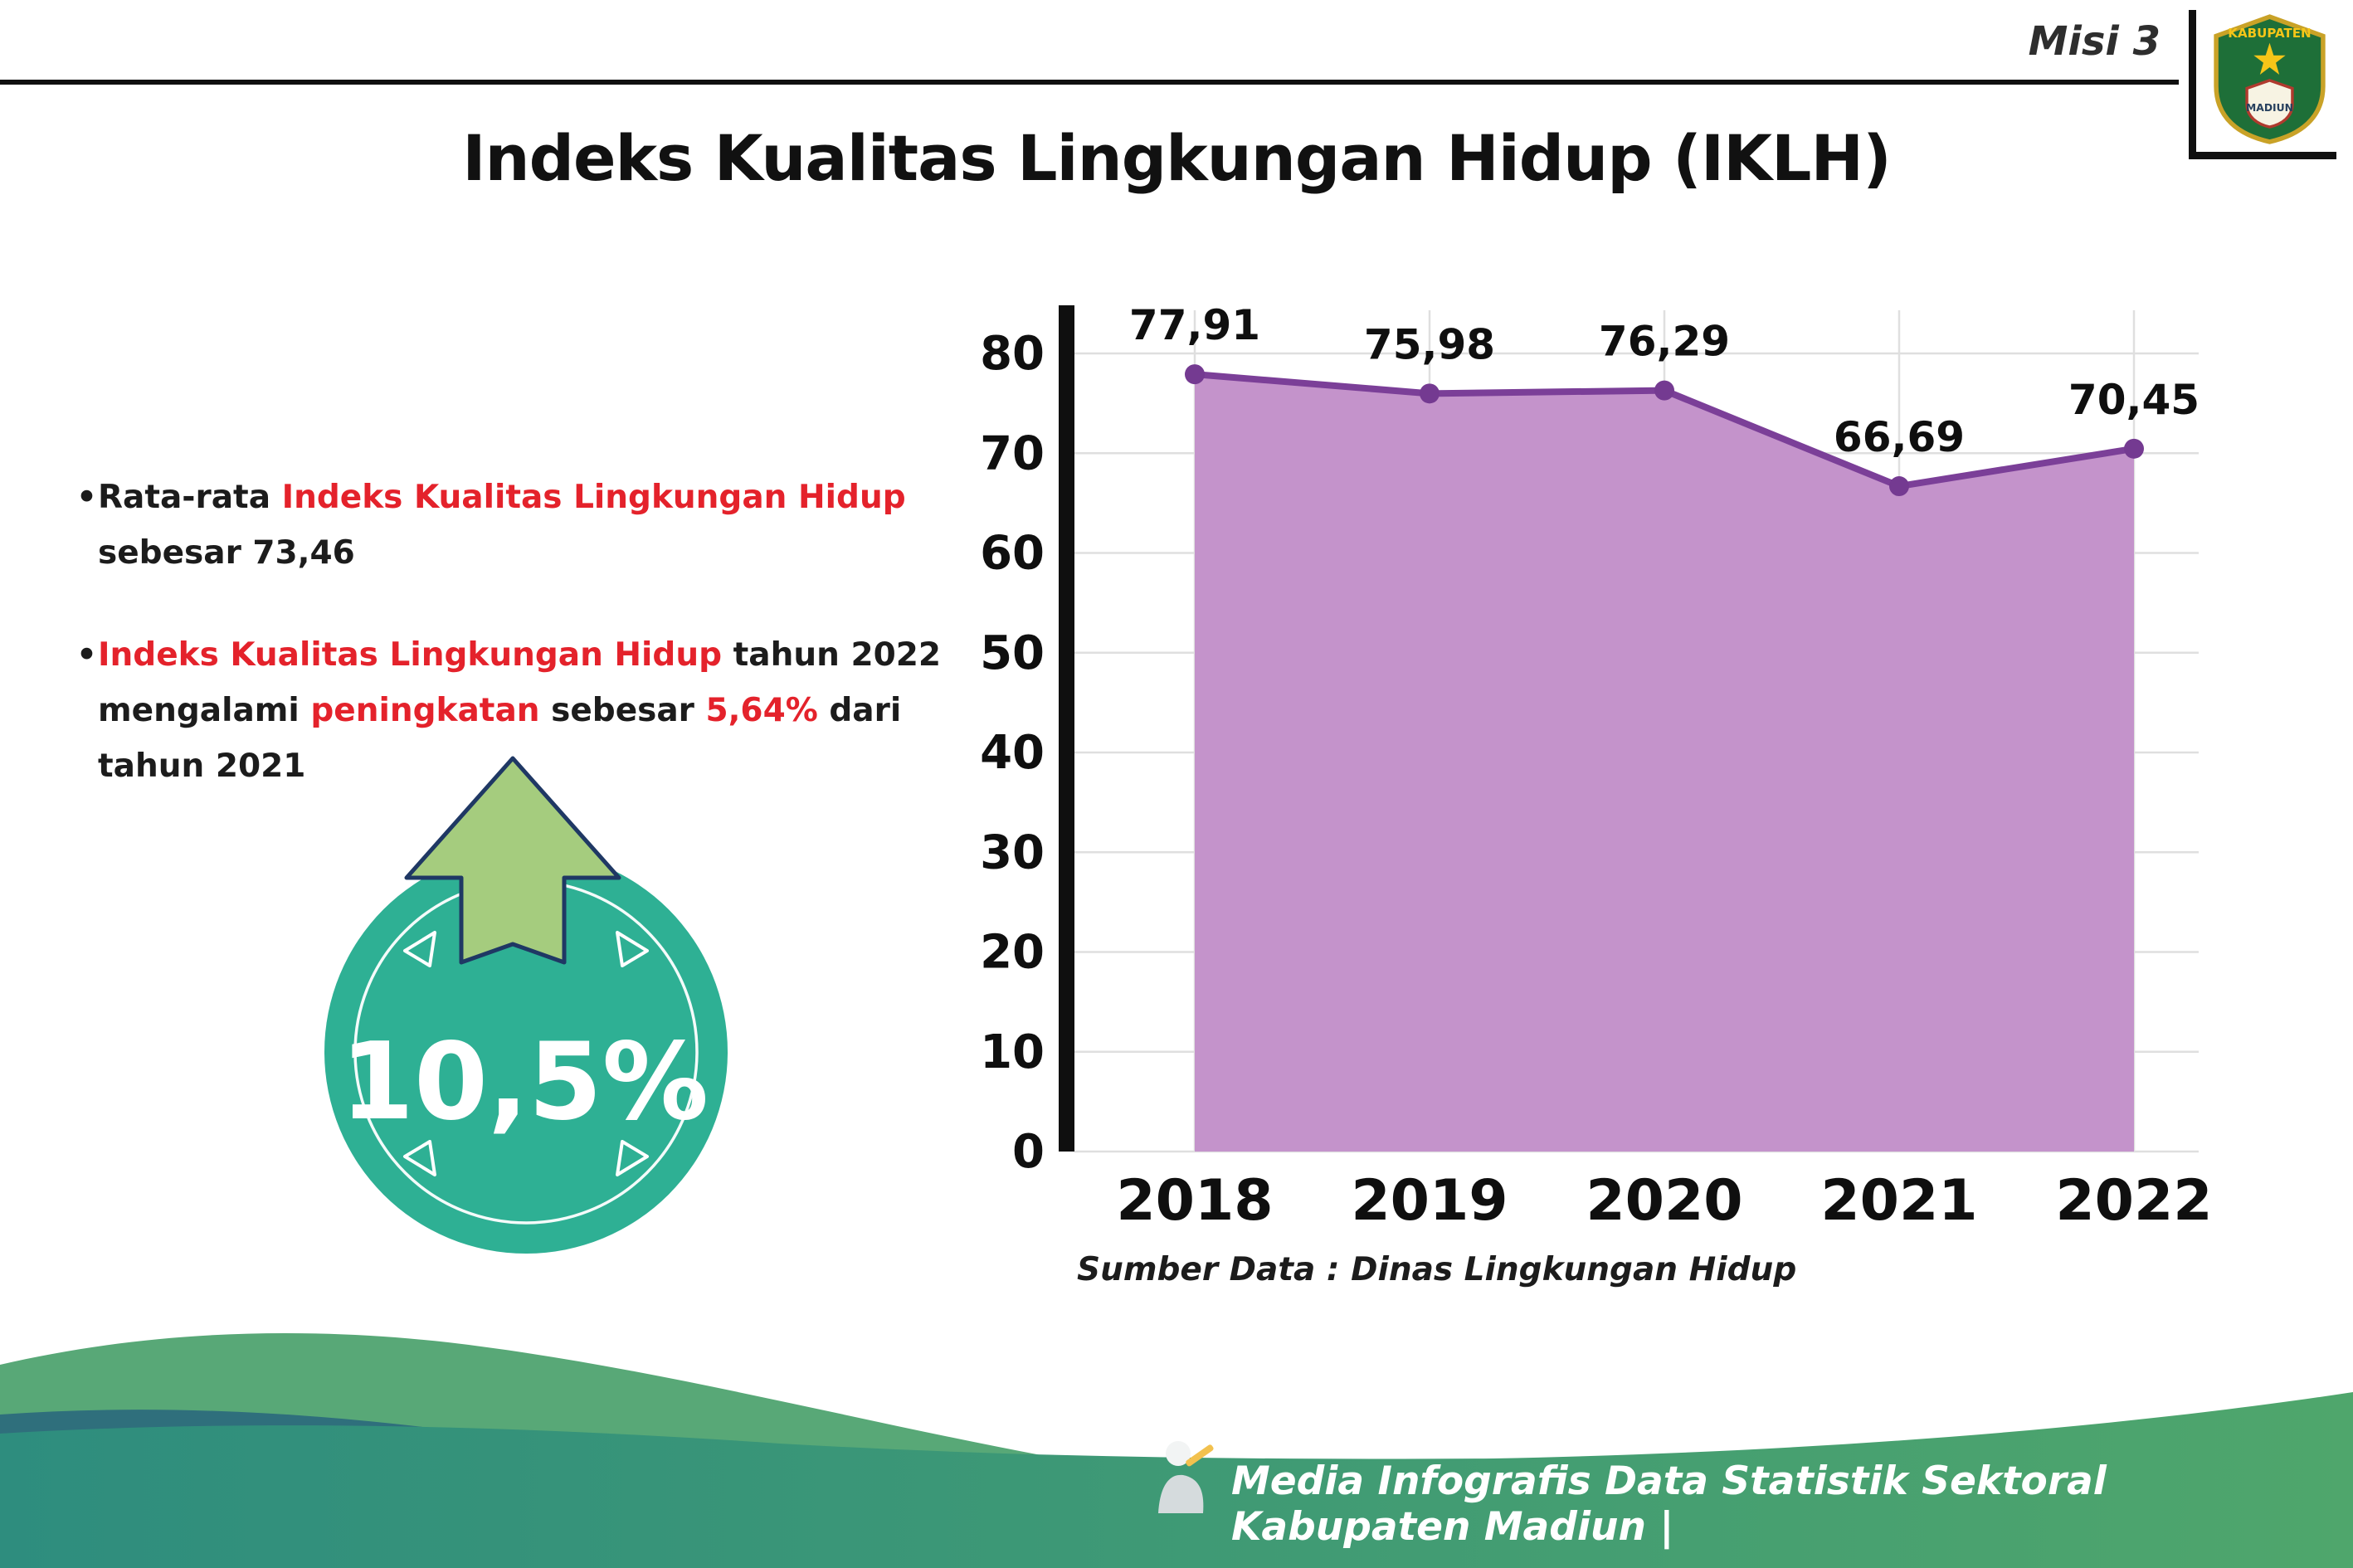  Describe the element at coordinates (1664, 342) in the screenshot. I see `data-label: 76,29` at that location.